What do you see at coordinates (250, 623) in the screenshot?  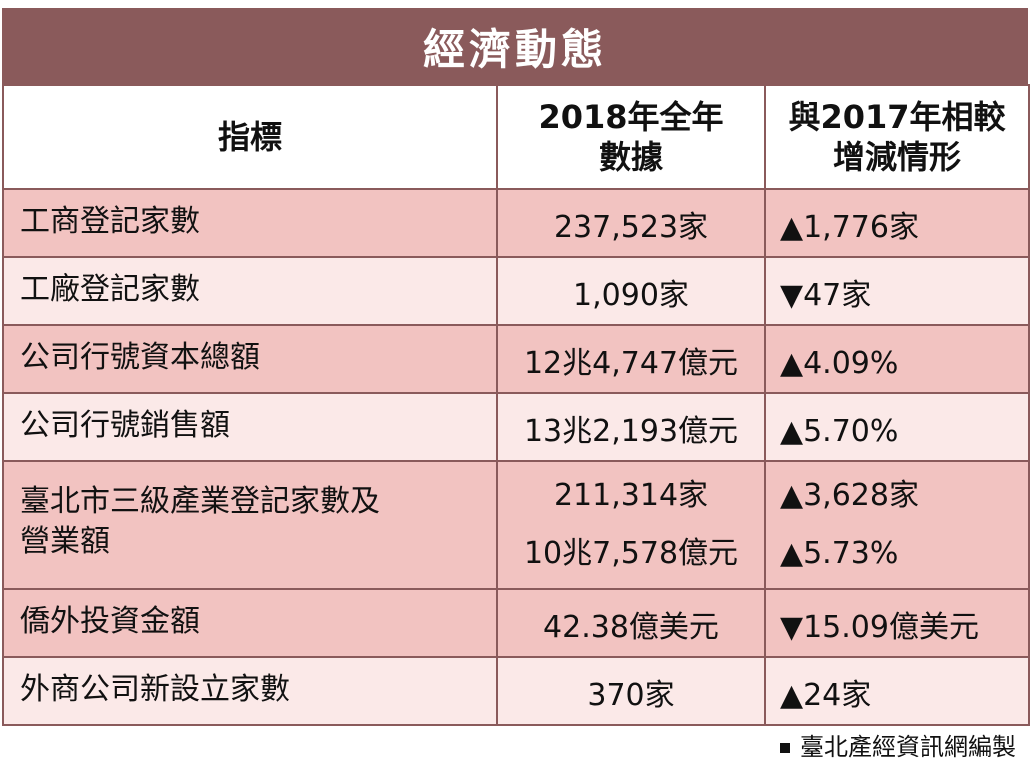 I see `row-indicator: 僑外投資金額` at bounding box center [250, 623].